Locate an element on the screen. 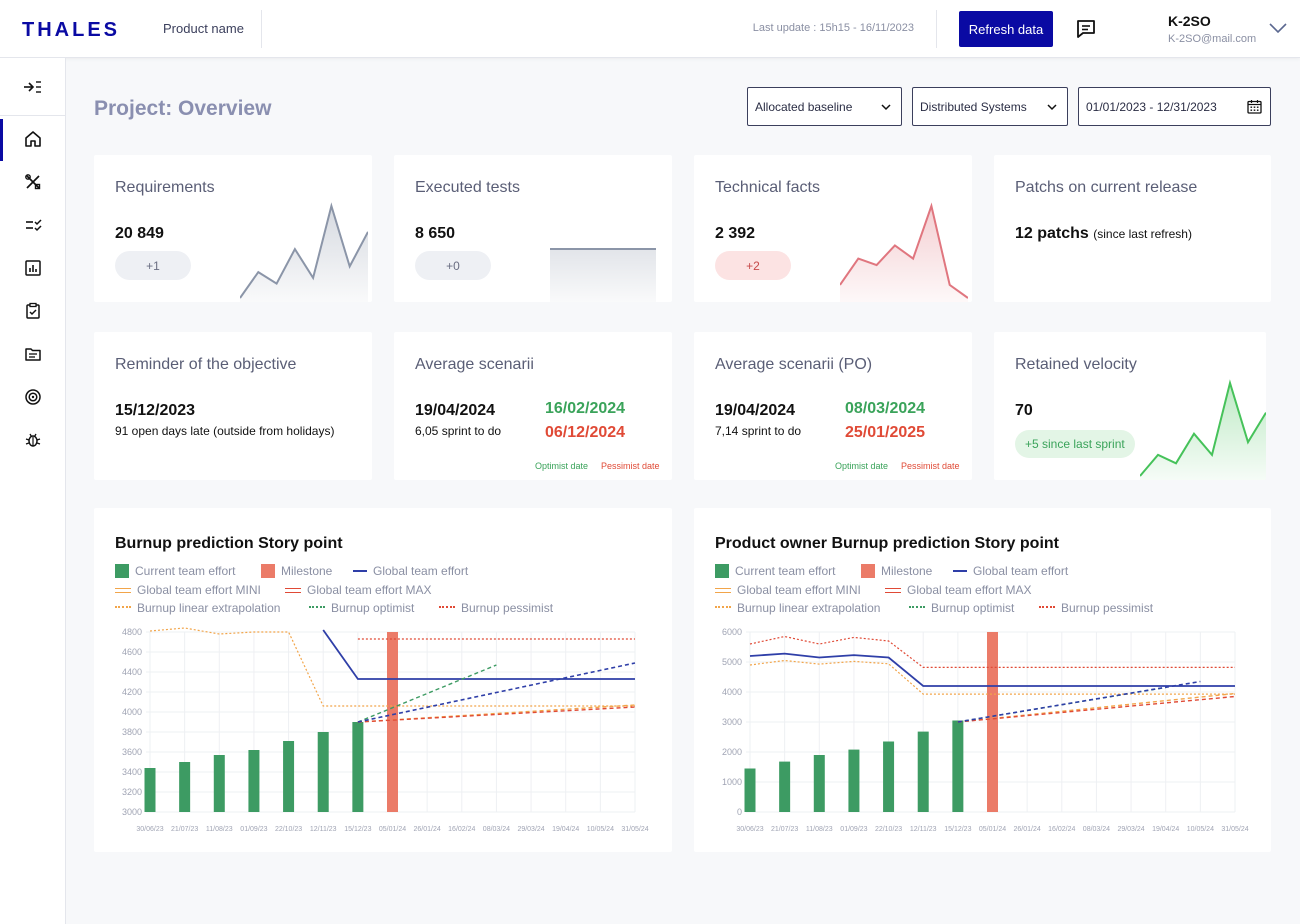 Image resolution: width=1300 pixels, height=924 pixels. sidebar-item-targets is located at coordinates (33, 397).